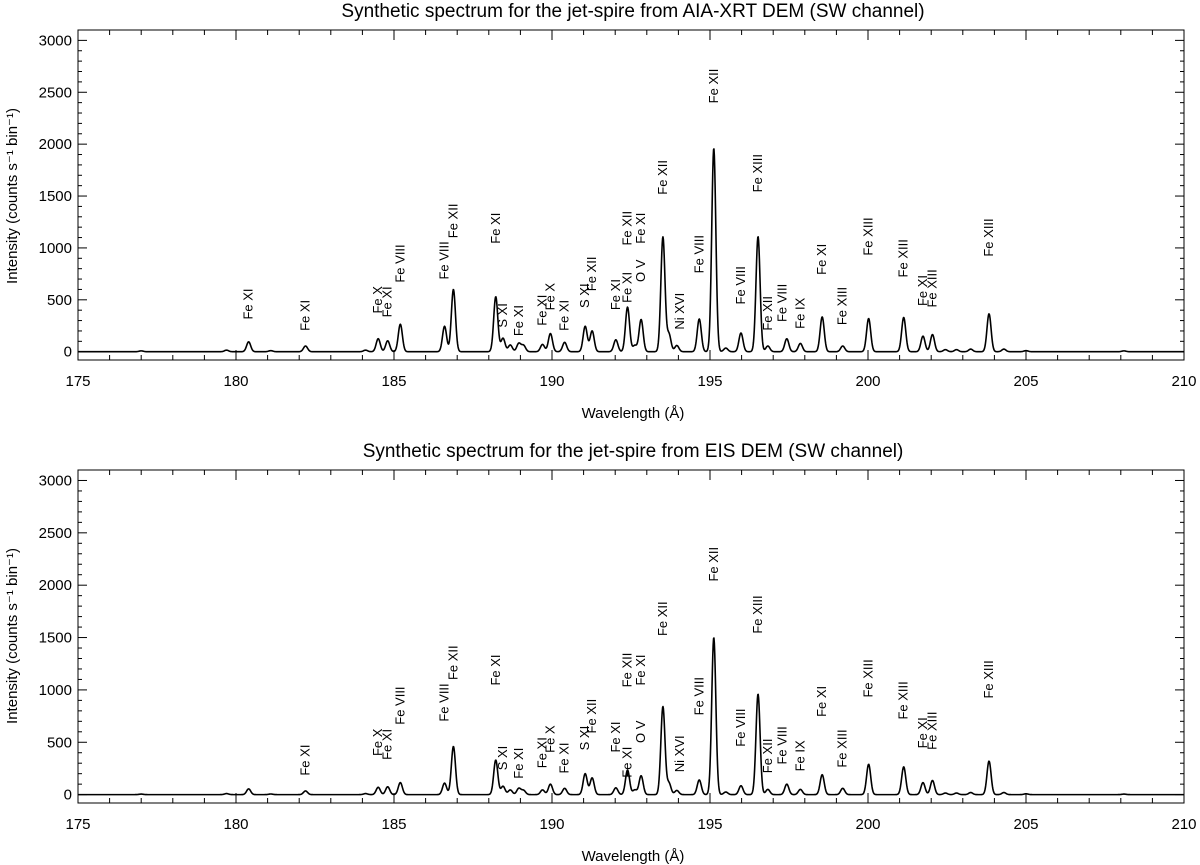 The height and width of the screenshot is (865, 1200). What do you see at coordinates (709, 824) in the screenshot?
I see `x-tick-label: 195` at bounding box center [709, 824].